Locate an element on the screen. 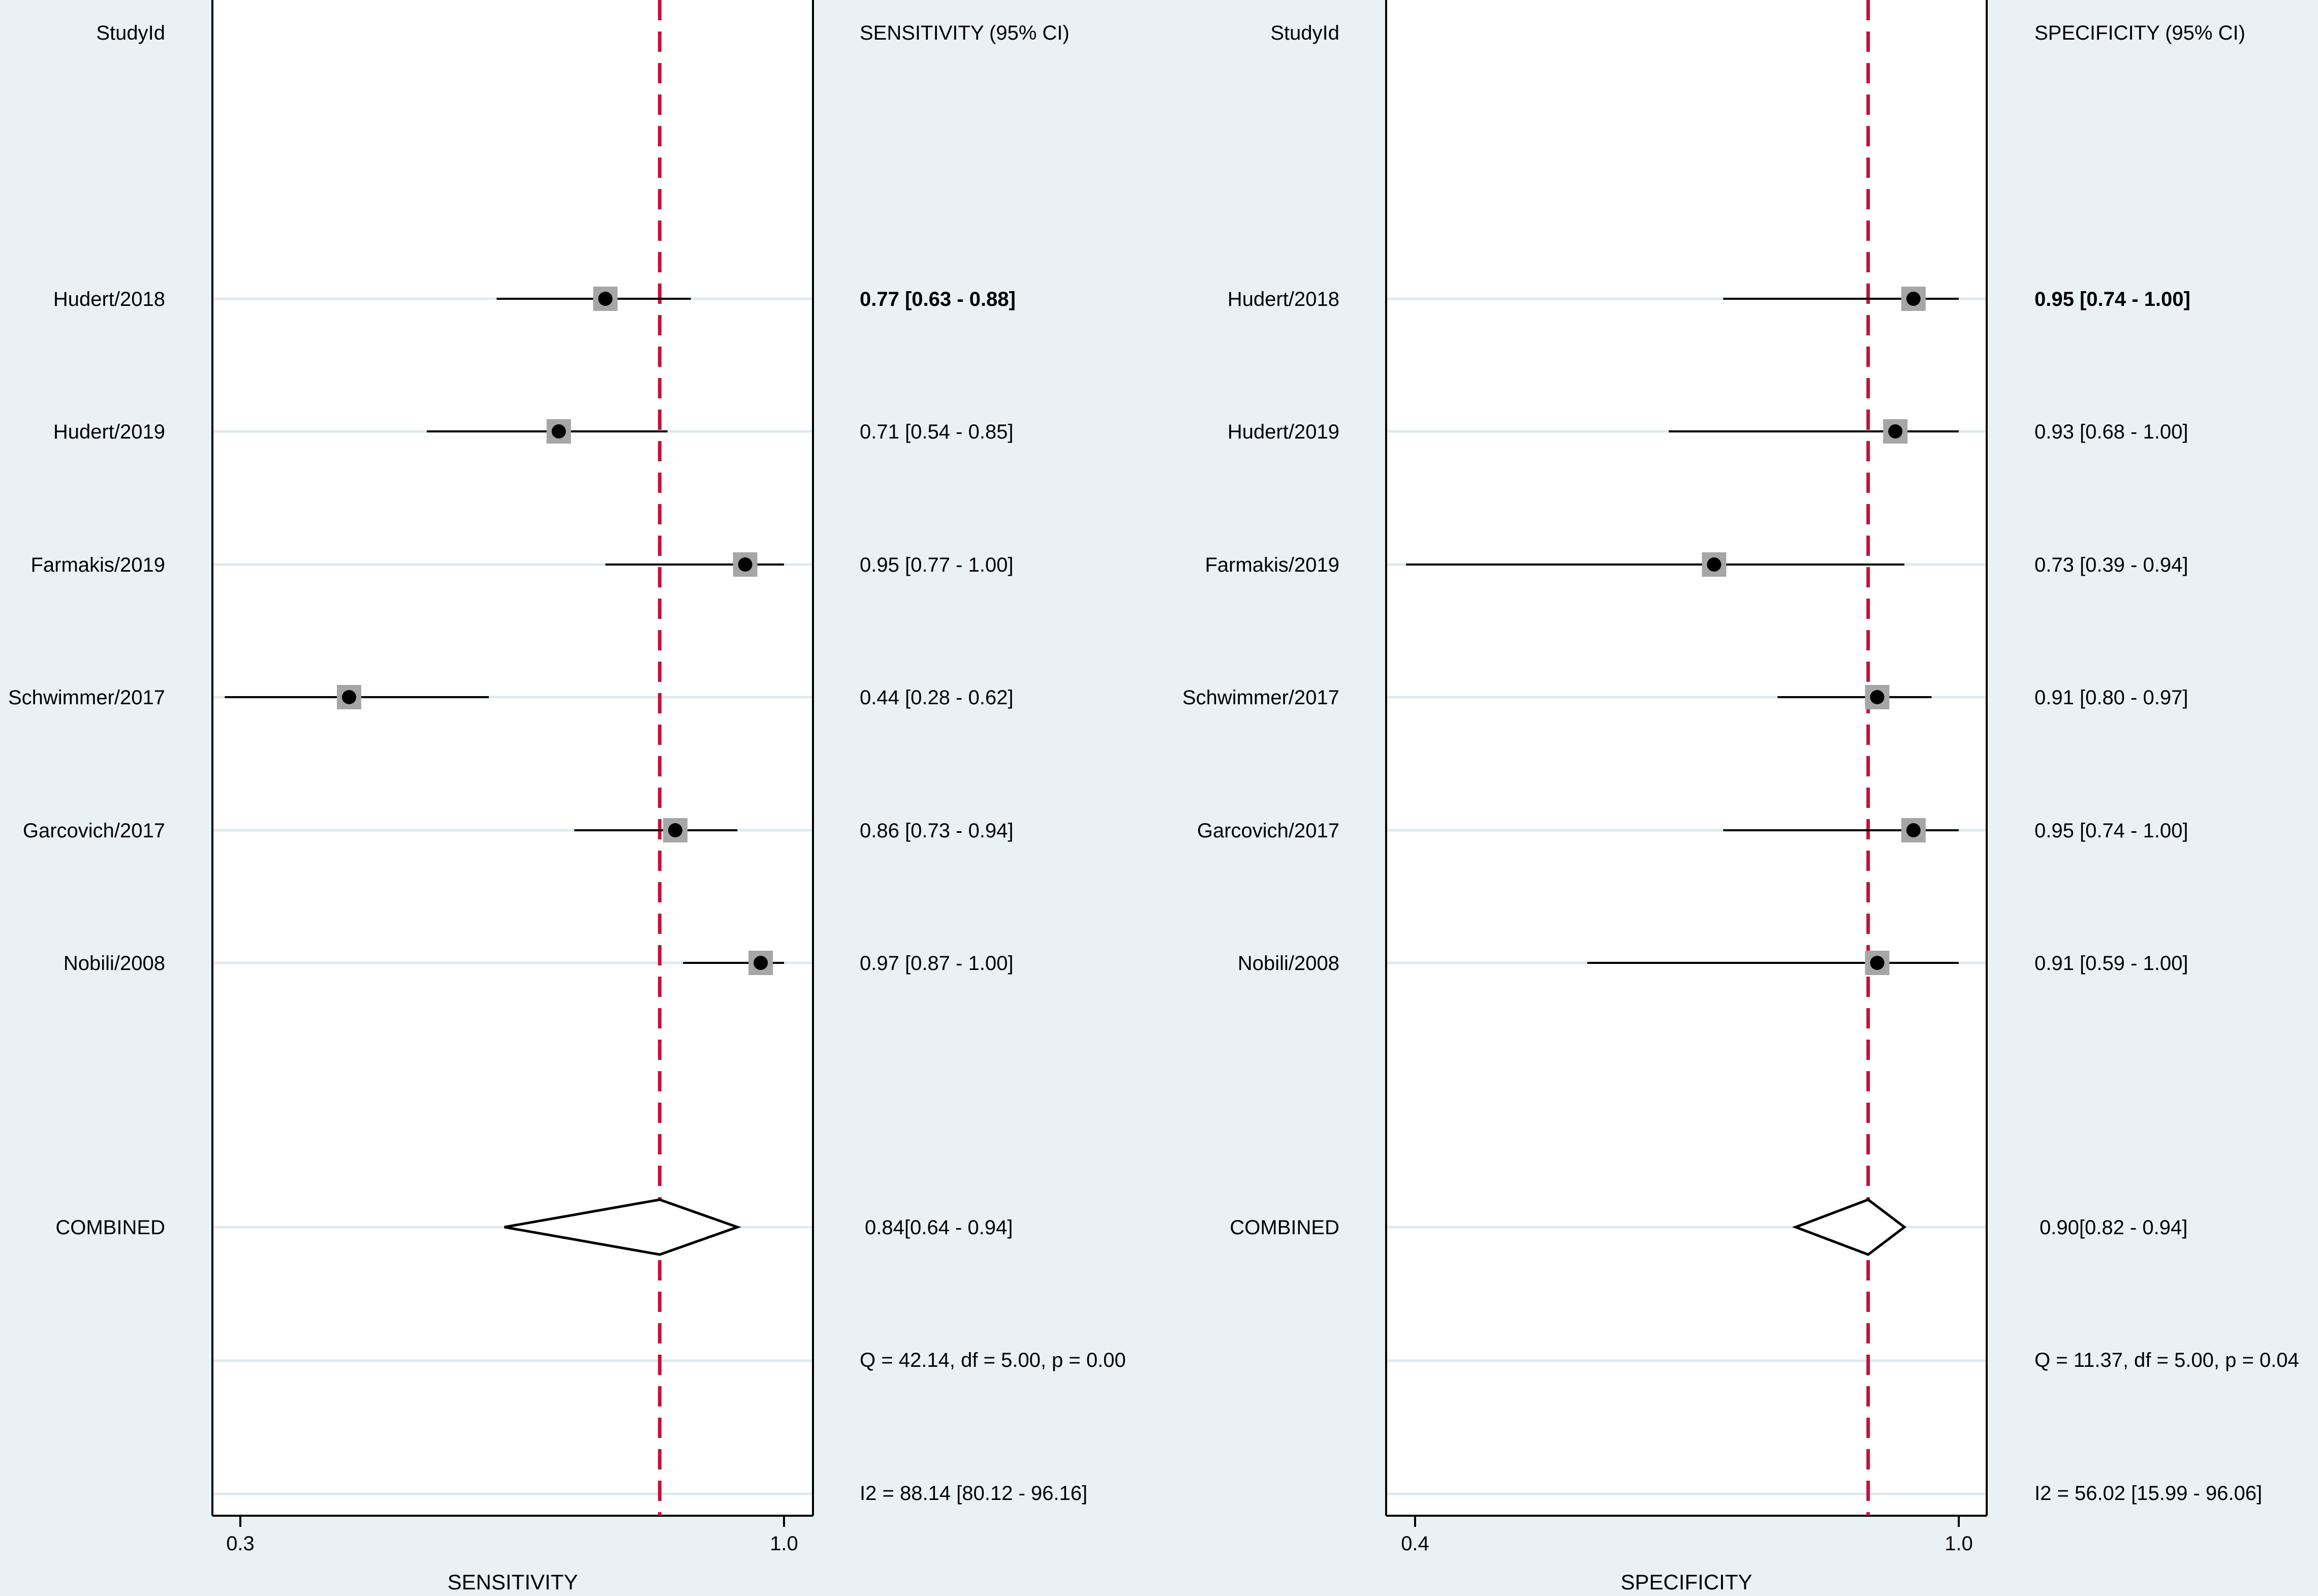 The image size is (2318, 1596). sensitivity-x-axis-label: SENSITIVITY is located at coordinates (513, 1582).